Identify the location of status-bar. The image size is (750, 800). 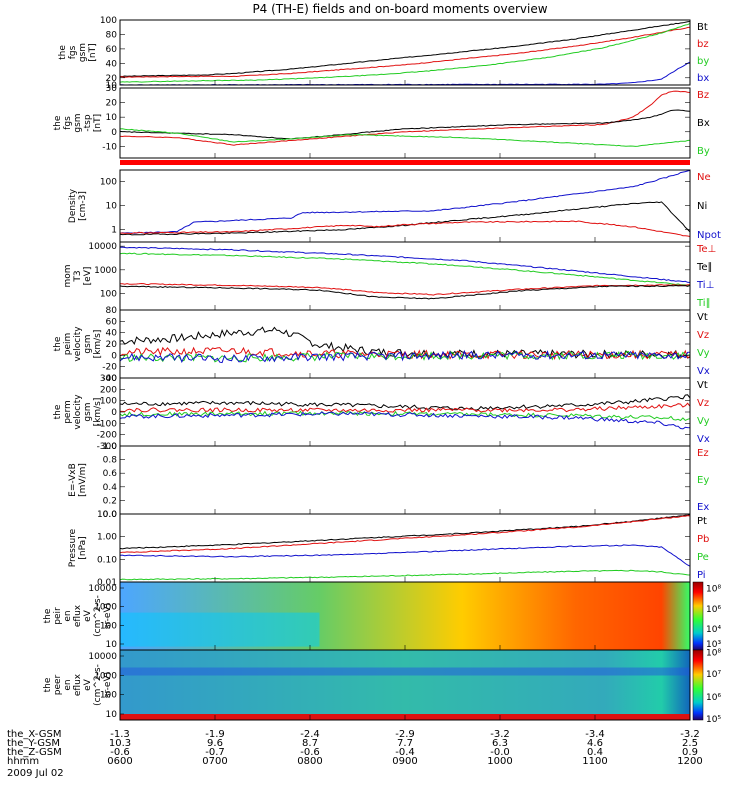
(405, 162).